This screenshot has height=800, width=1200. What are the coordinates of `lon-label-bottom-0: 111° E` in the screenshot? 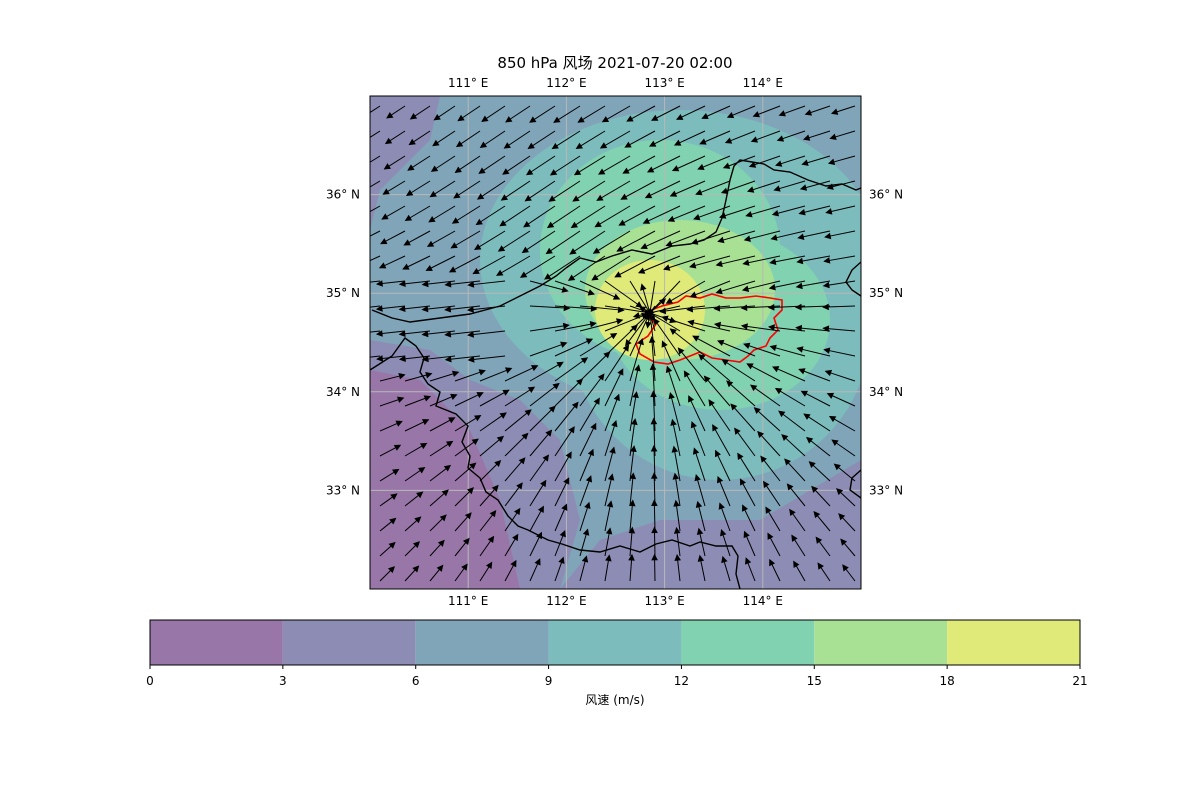 It's located at (468, 601).